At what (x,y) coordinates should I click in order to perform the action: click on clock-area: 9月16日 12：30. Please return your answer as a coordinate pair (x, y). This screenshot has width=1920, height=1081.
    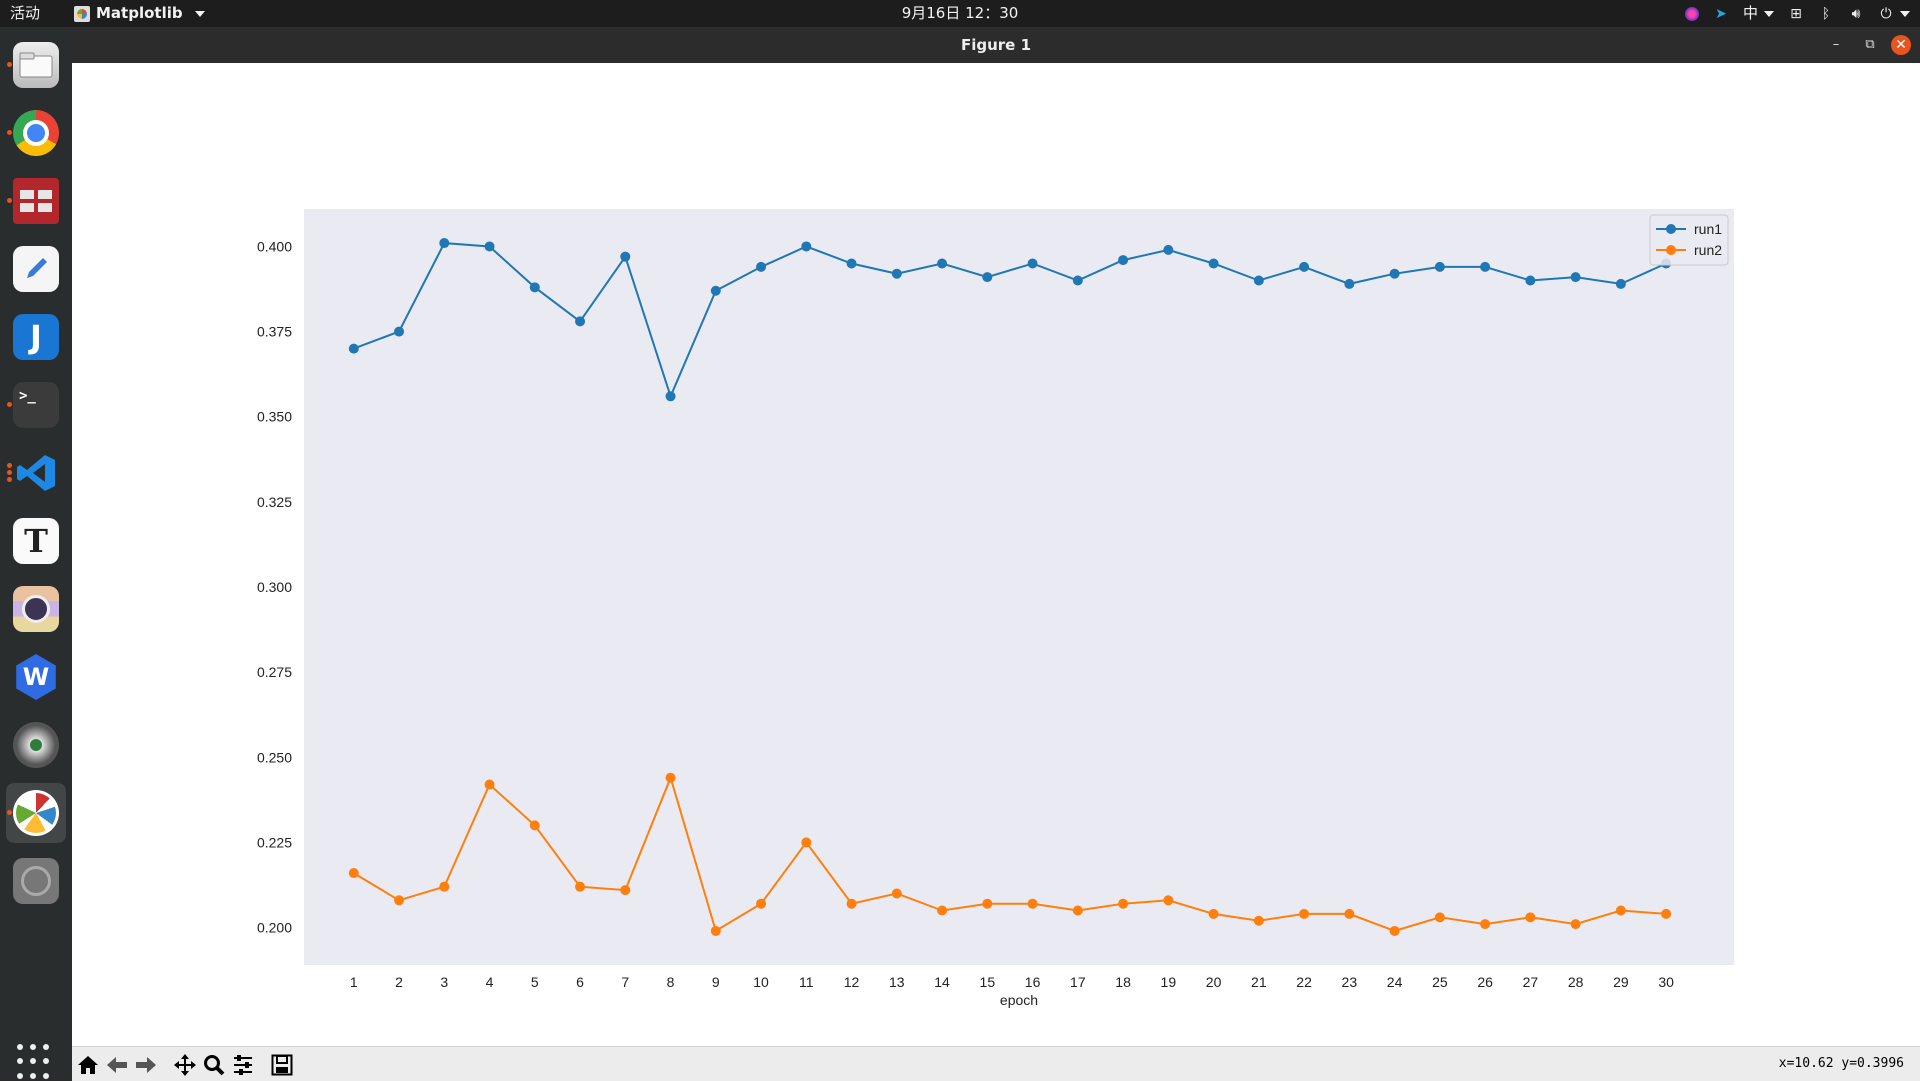
    Looking at the image, I should click on (960, 13).